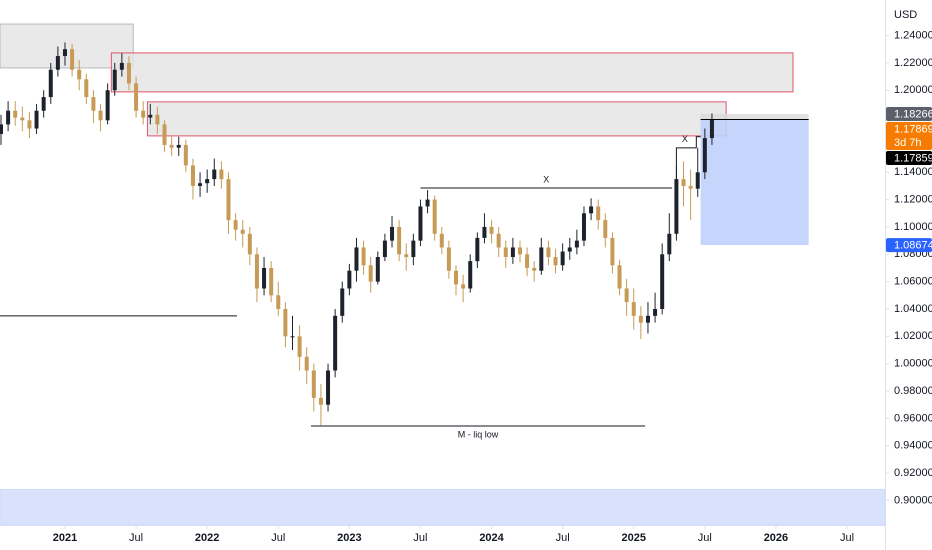  I want to click on currency-label: USD, so click(905, 15).